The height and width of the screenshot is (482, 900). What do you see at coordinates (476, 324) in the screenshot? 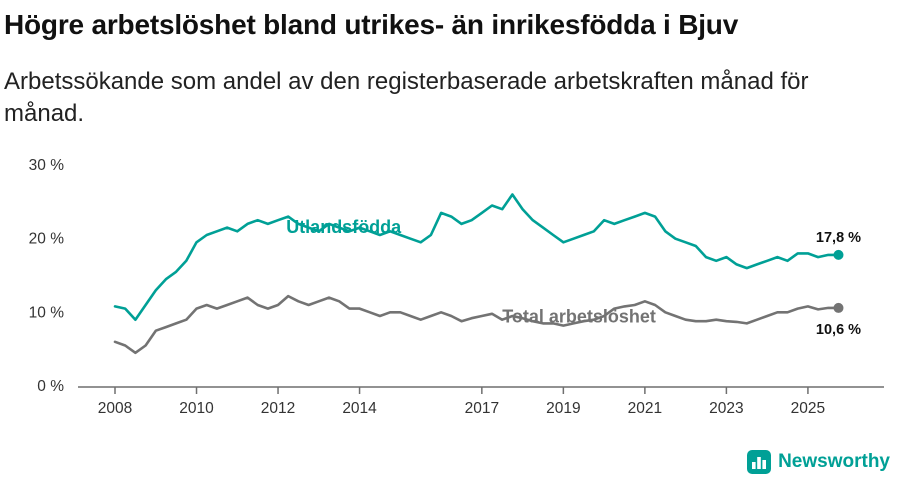
I see `series-line` at bounding box center [476, 324].